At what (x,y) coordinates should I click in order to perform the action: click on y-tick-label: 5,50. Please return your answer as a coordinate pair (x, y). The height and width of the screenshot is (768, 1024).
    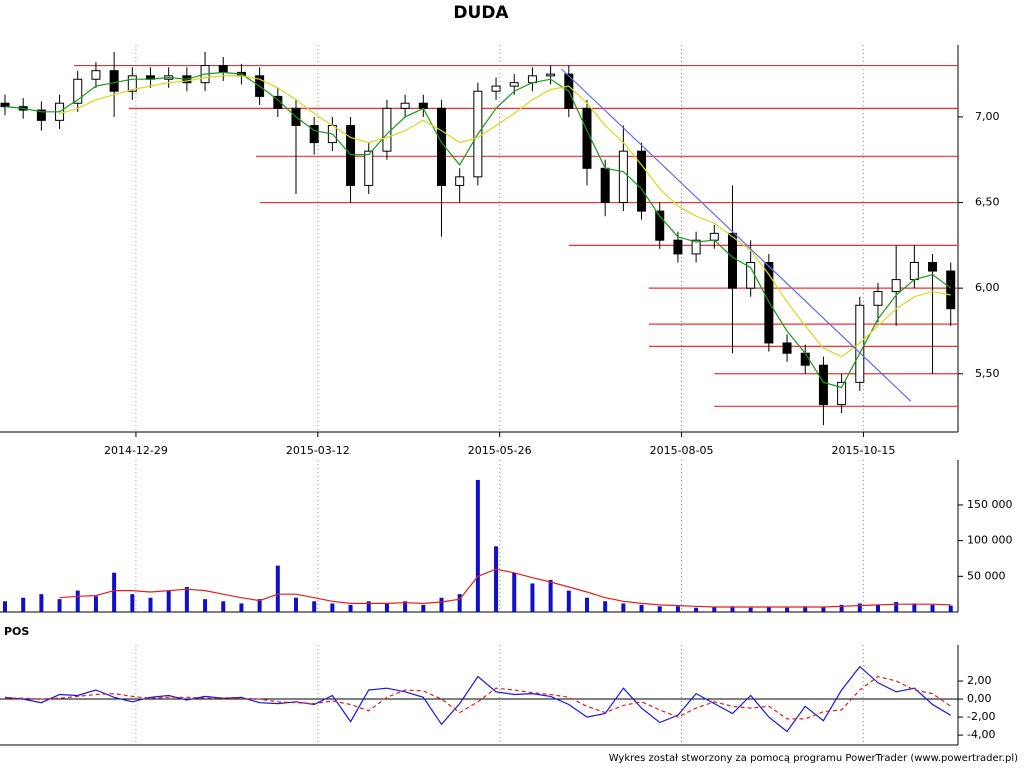
    Looking at the image, I should click on (987, 373).